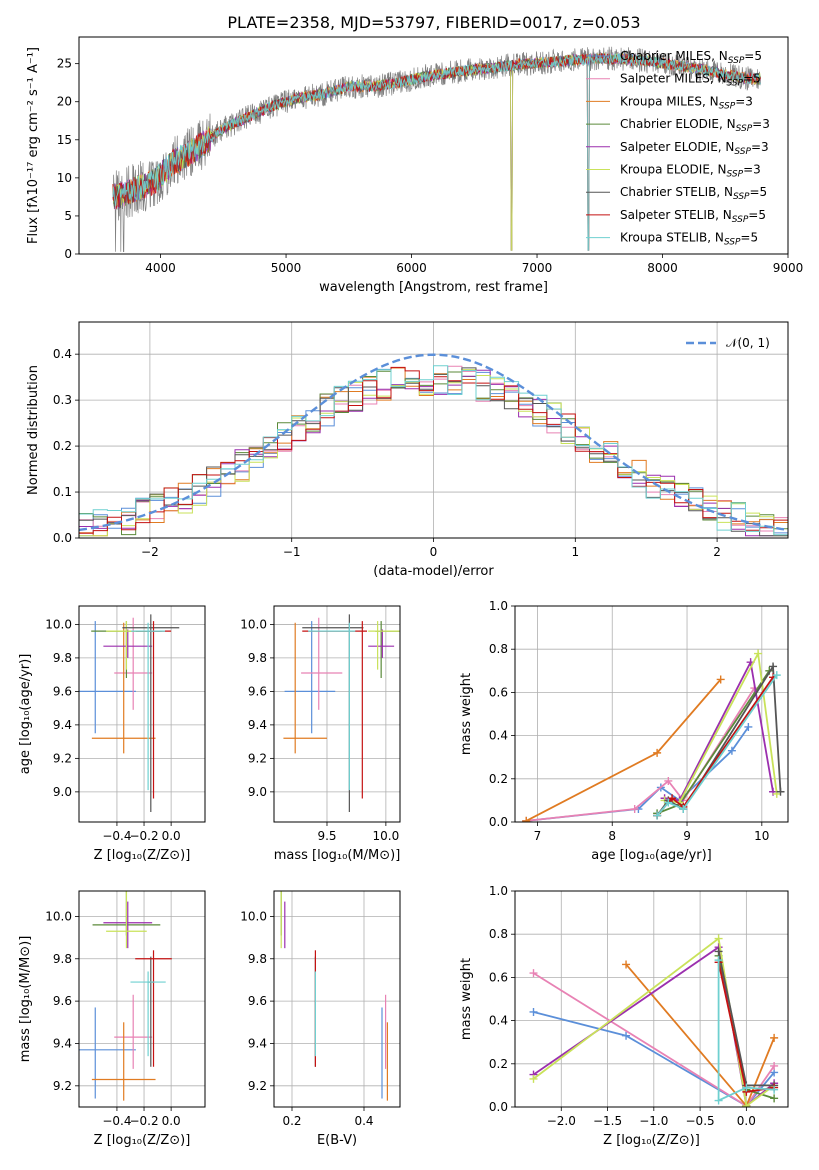 Image resolution: width=819 pixels, height=1170 pixels. What do you see at coordinates (62, 492) in the screenshot?
I see `y-tick-label: 0.1` at bounding box center [62, 492].